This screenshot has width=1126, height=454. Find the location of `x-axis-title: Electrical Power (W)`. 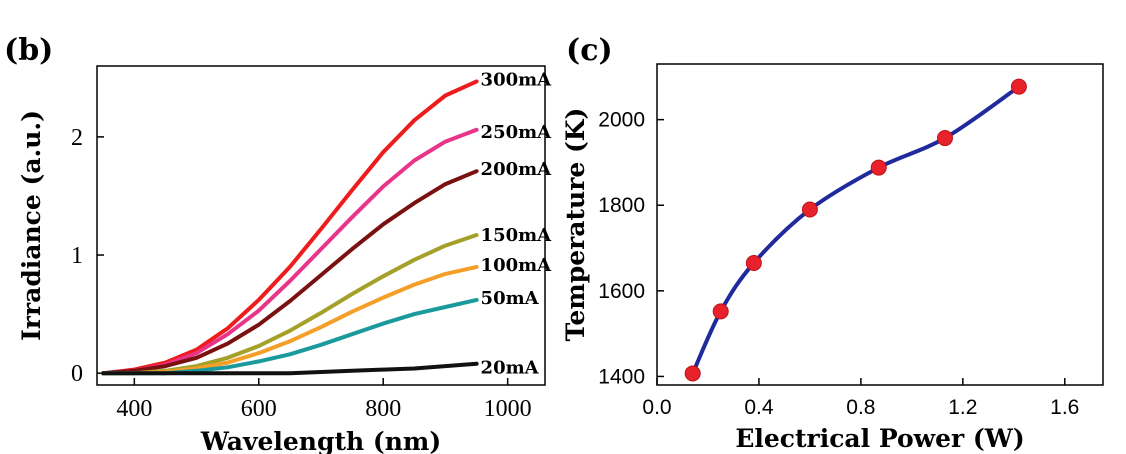

x-axis-title: Electrical Power (W) is located at coordinates (879, 438).